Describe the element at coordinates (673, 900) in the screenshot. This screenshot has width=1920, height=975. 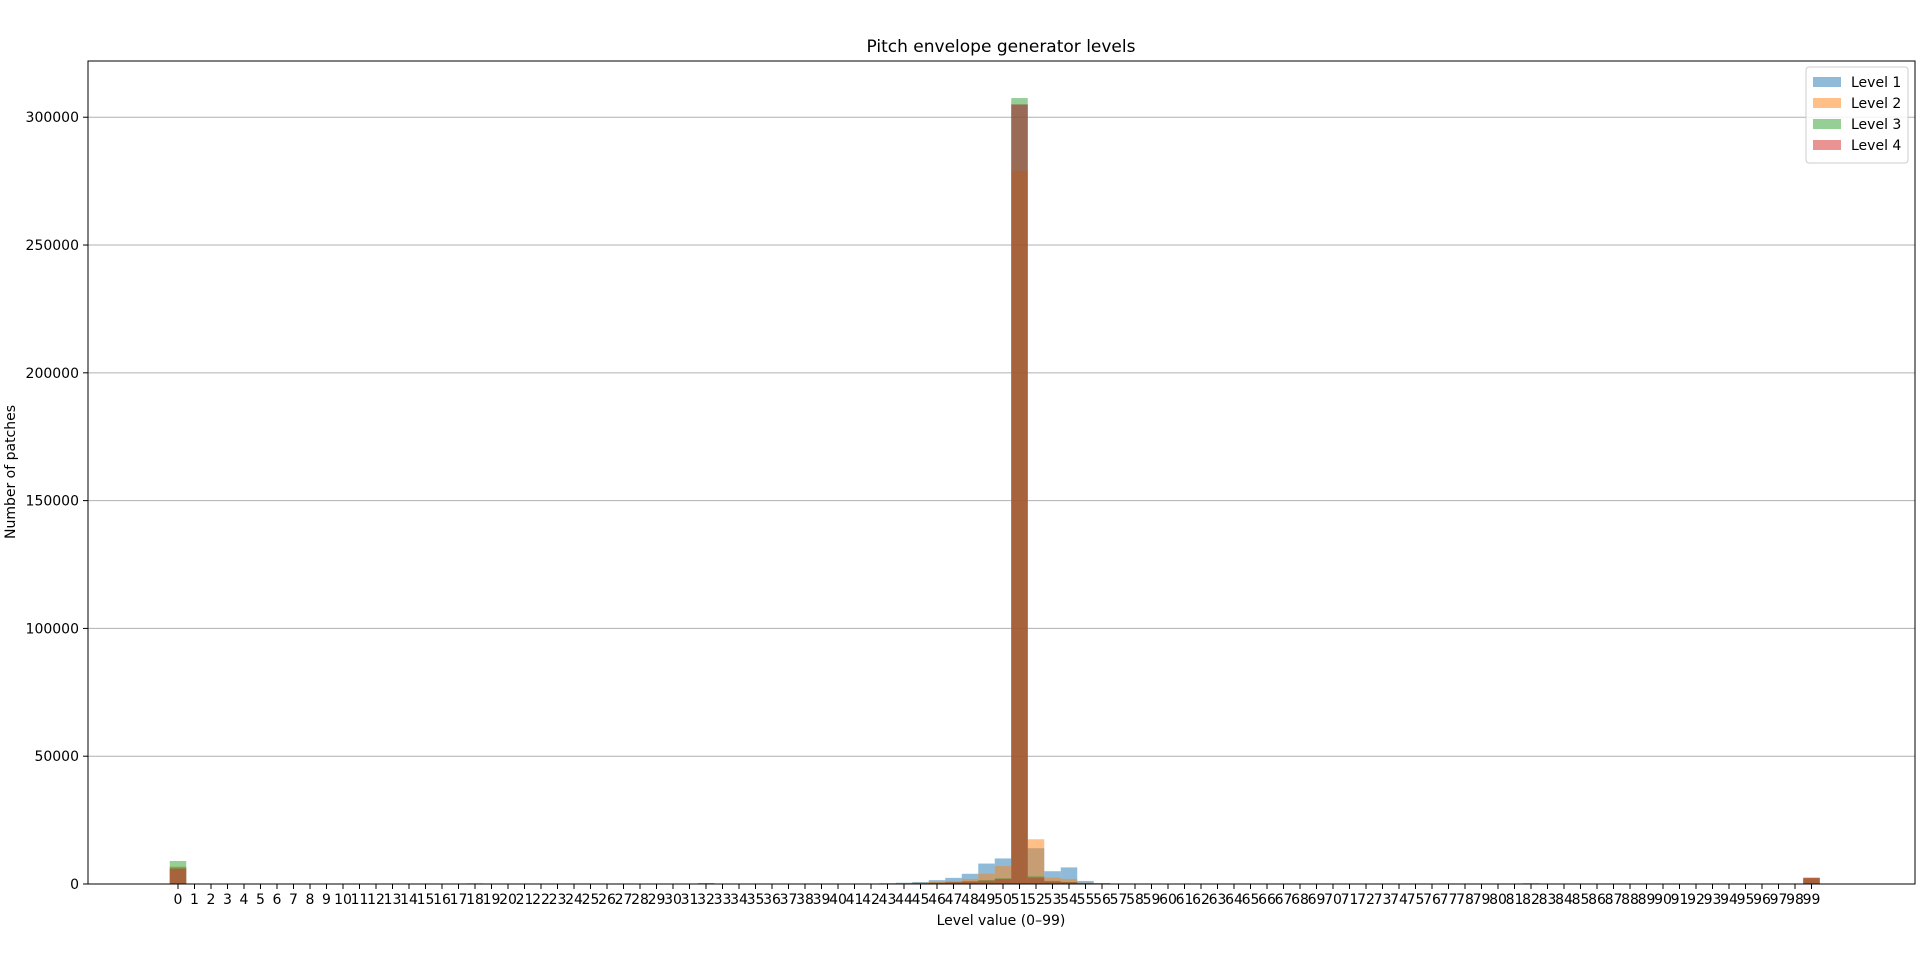
I see `x-tick-label: 30` at that location.